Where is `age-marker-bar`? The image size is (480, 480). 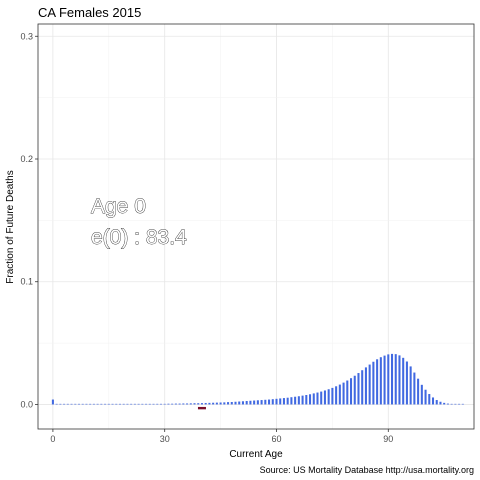
age-marker-bar is located at coordinates (201, 408).